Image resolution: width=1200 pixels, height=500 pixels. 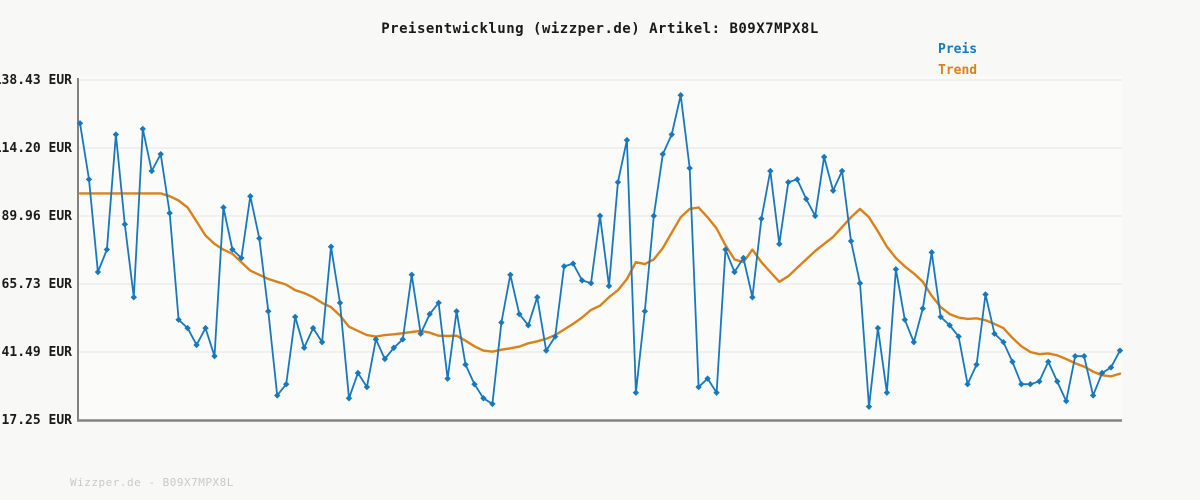 What do you see at coordinates (37, 284) in the screenshot?
I see `y-axis-tick-label: 65.73 EUR` at bounding box center [37, 284].